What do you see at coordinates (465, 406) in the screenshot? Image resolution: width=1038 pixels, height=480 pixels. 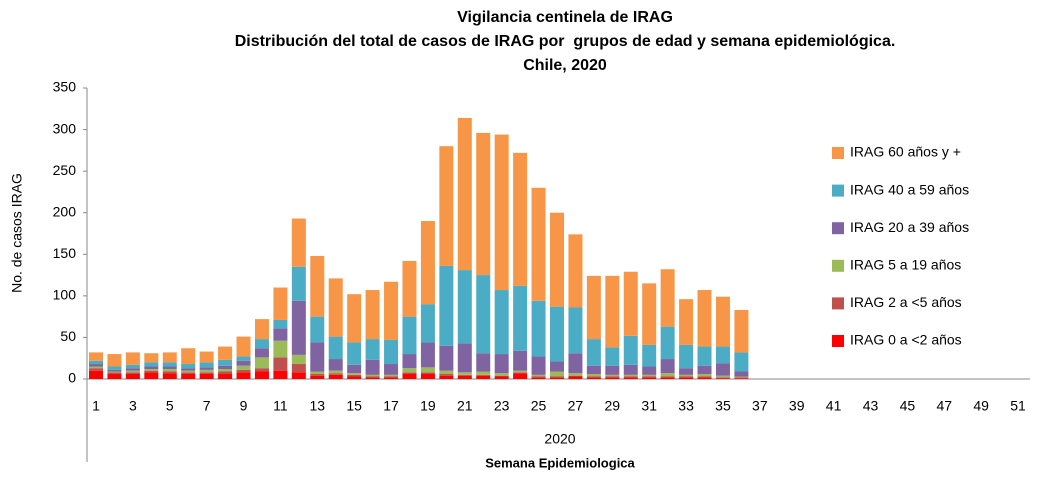 I see `x-tick-label: 21` at bounding box center [465, 406].